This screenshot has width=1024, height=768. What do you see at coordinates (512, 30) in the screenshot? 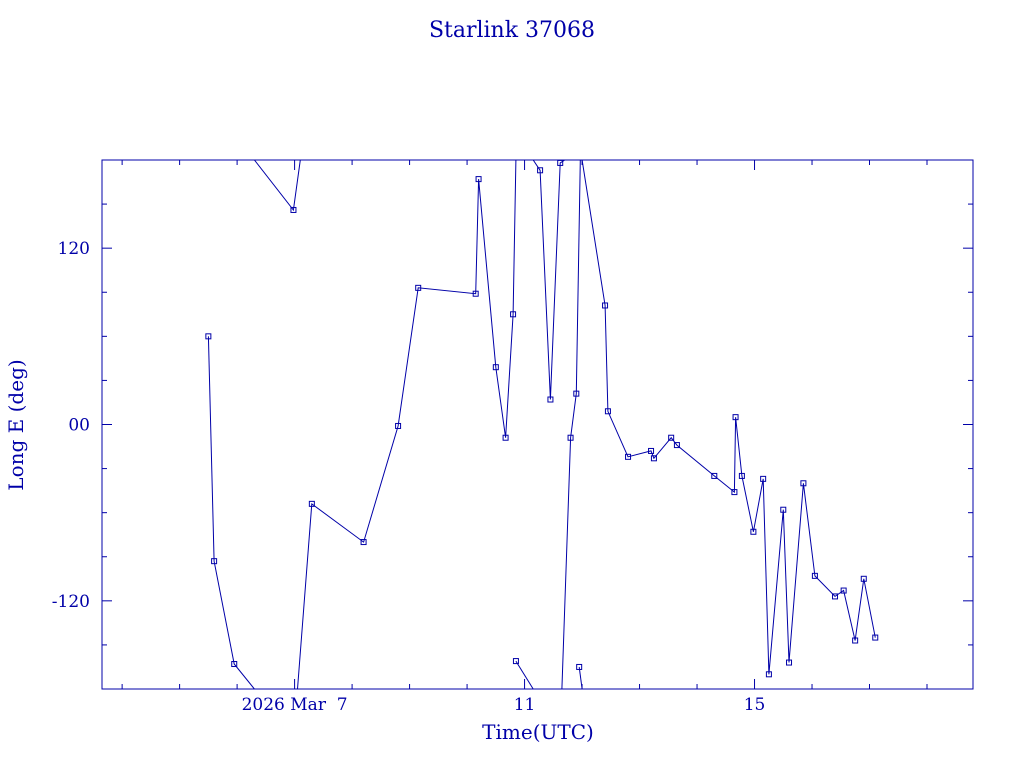
I see `chart-title: Starlink 37068` at bounding box center [512, 30].